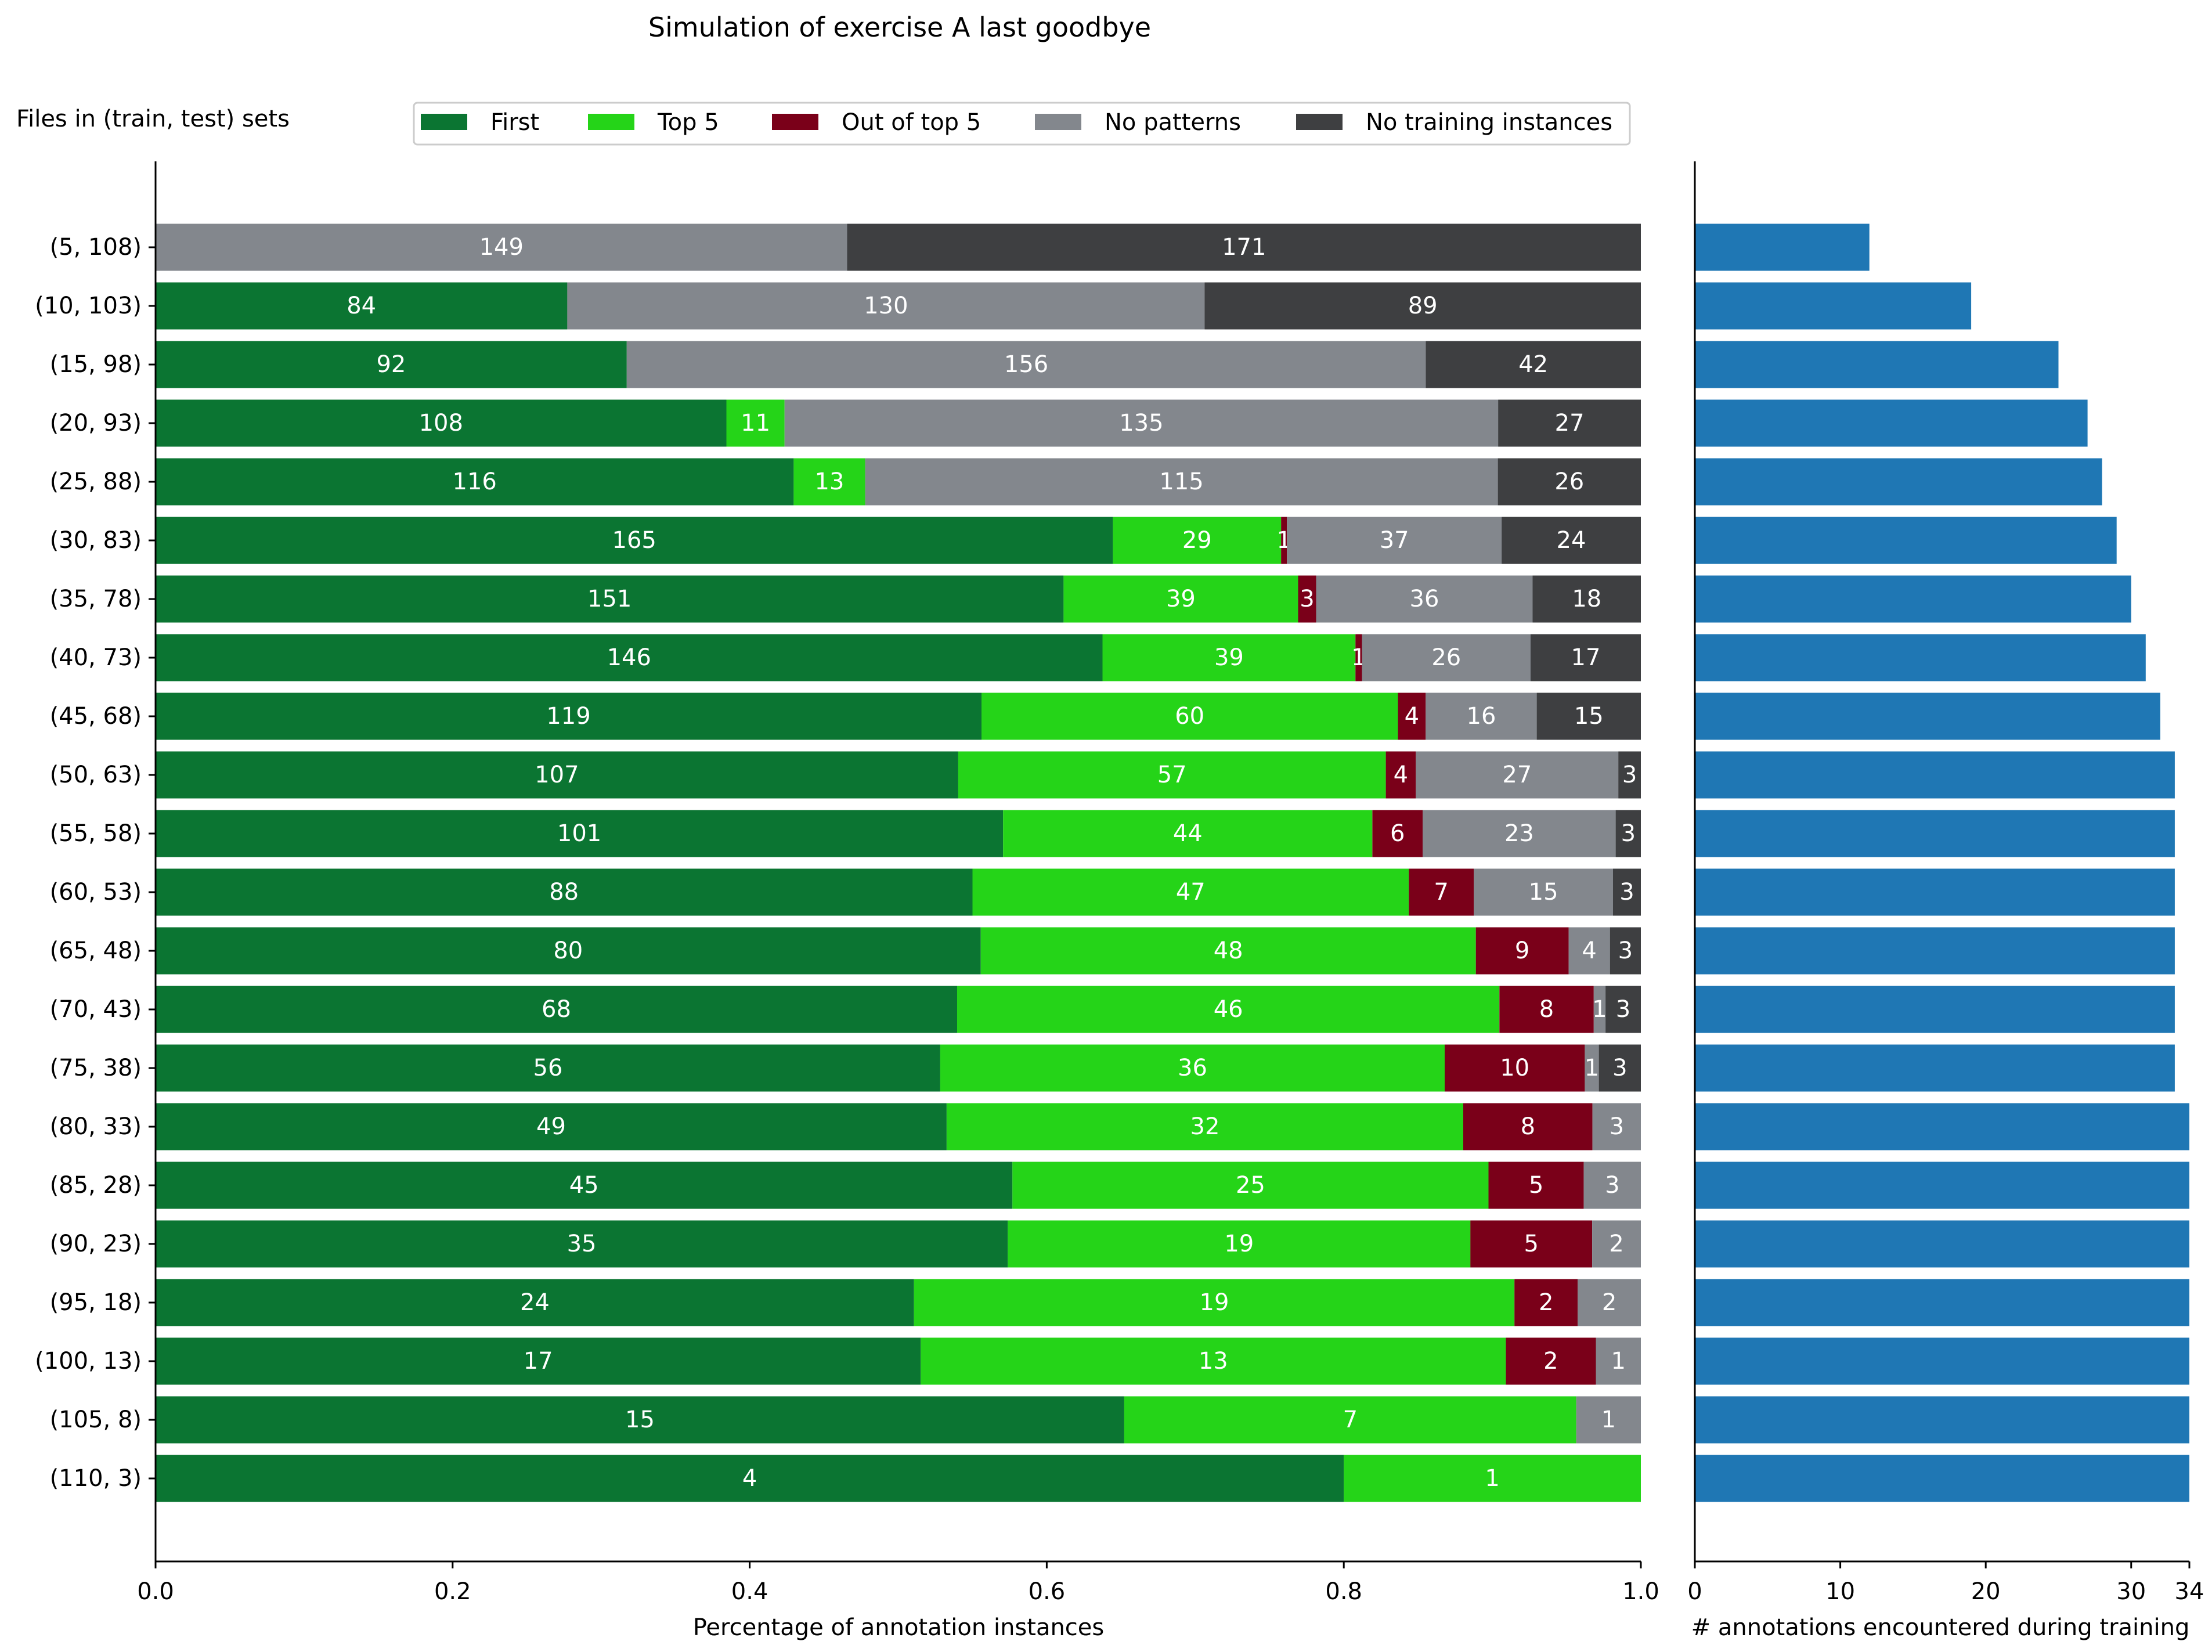 Image resolution: width=2212 pixels, height=1652 pixels. Describe the element at coordinates (1515, 1068) in the screenshot. I see `bar-value-label: 10` at that location.